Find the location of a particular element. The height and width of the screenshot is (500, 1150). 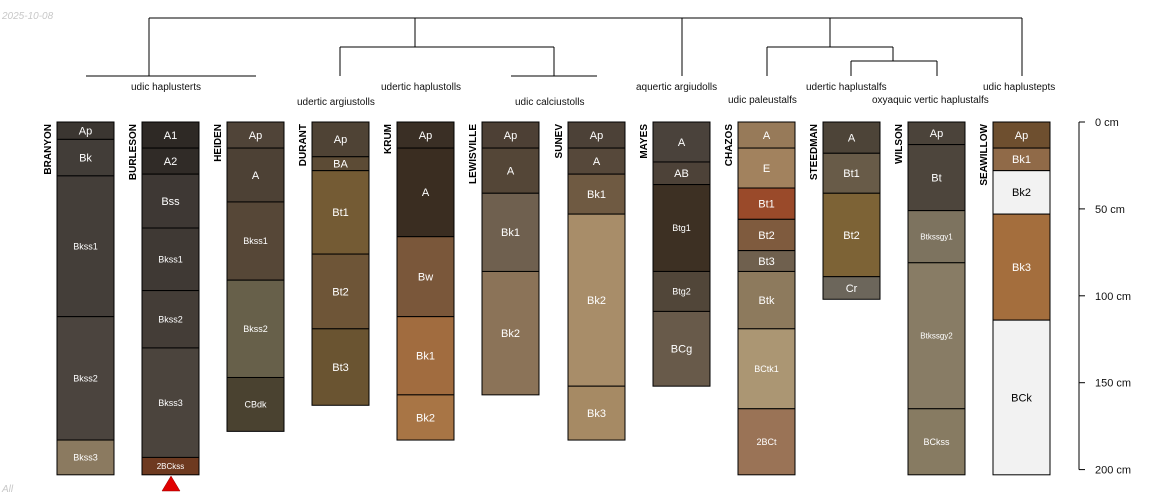

horizon-label: Bt is located at coordinates (936, 178).